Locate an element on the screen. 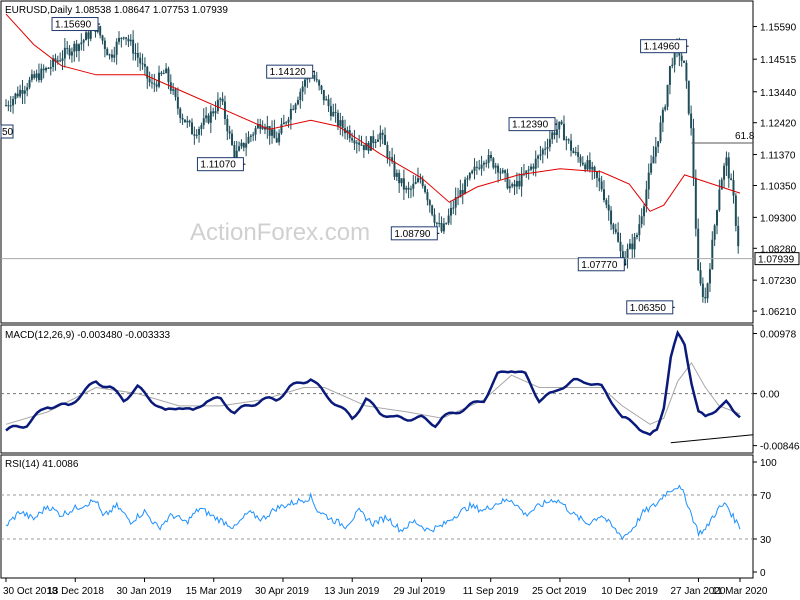 The height and width of the screenshot is (600, 800). x-tick-label: 11 Mar 2020 is located at coordinates (740, 591).